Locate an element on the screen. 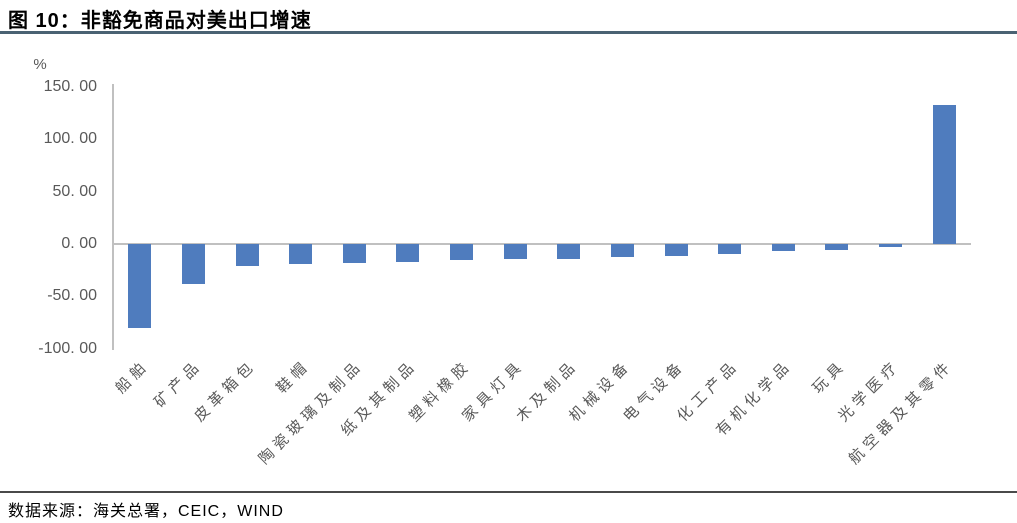  x-axis-tick-label: 鞋帽 is located at coordinates (293, 376).